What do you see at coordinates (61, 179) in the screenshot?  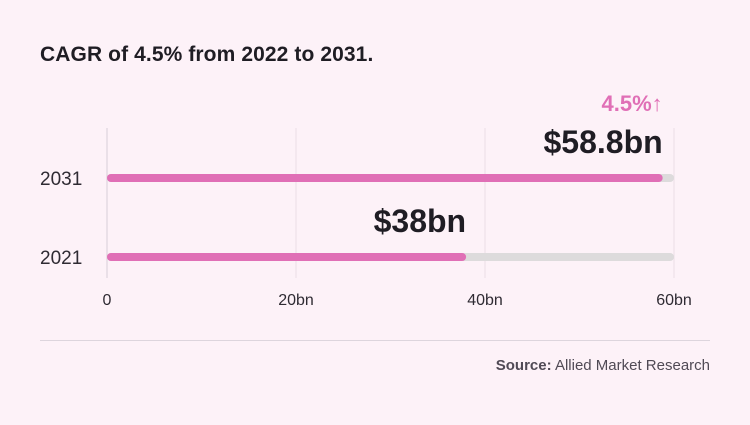 I see `category-label-2031: 2031` at bounding box center [61, 179].